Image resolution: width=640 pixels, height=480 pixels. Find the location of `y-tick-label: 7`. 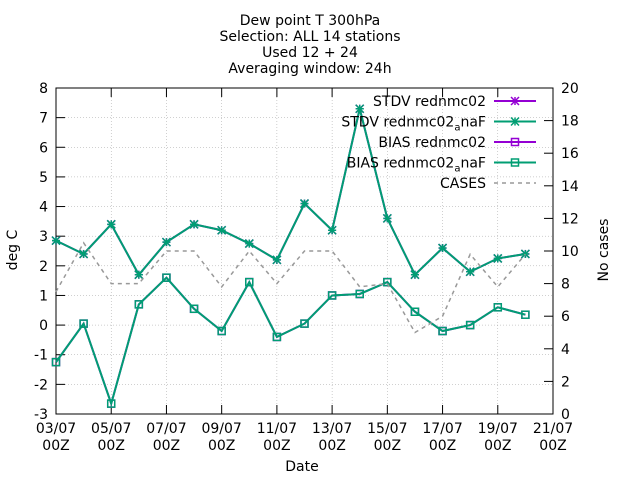

y-tick-label: 7 is located at coordinates (43, 119).